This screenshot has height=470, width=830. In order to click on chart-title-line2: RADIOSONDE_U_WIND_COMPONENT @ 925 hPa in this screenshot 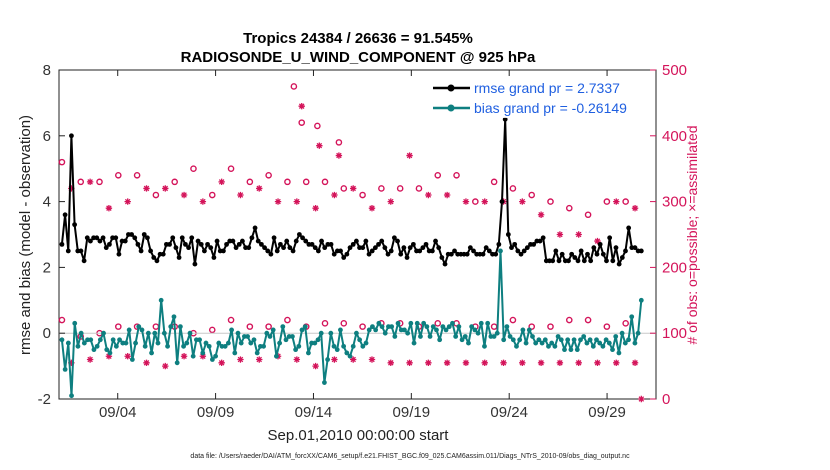, I will do `click(358, 57)`.